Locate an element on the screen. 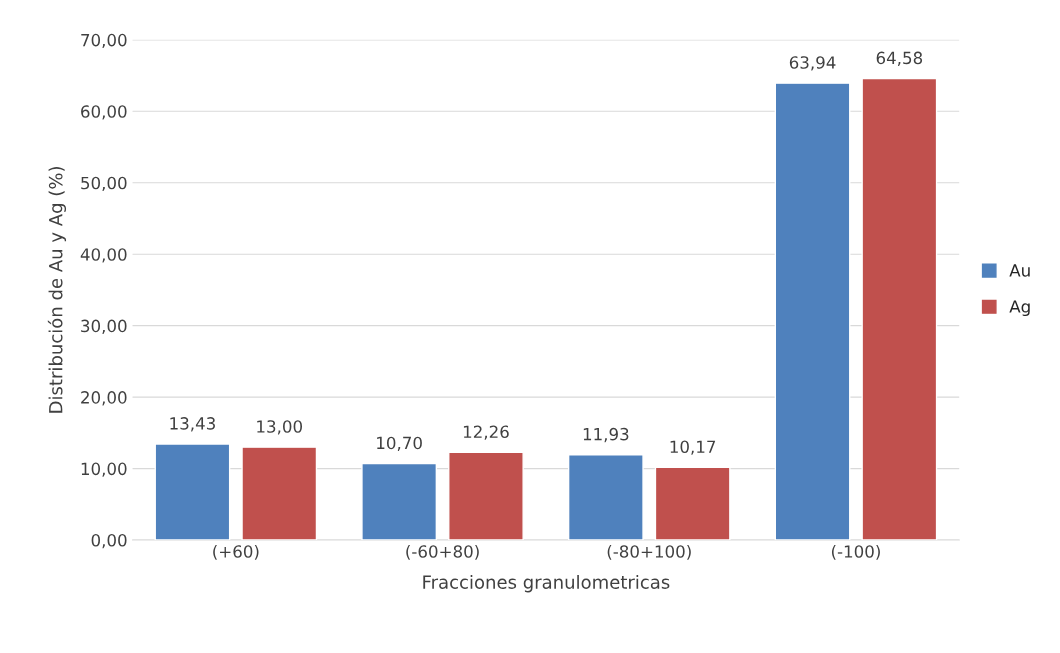 This screenshot has width=1060, height=653. y-tick-label: 60,00 is located at coordinates (104, 112).